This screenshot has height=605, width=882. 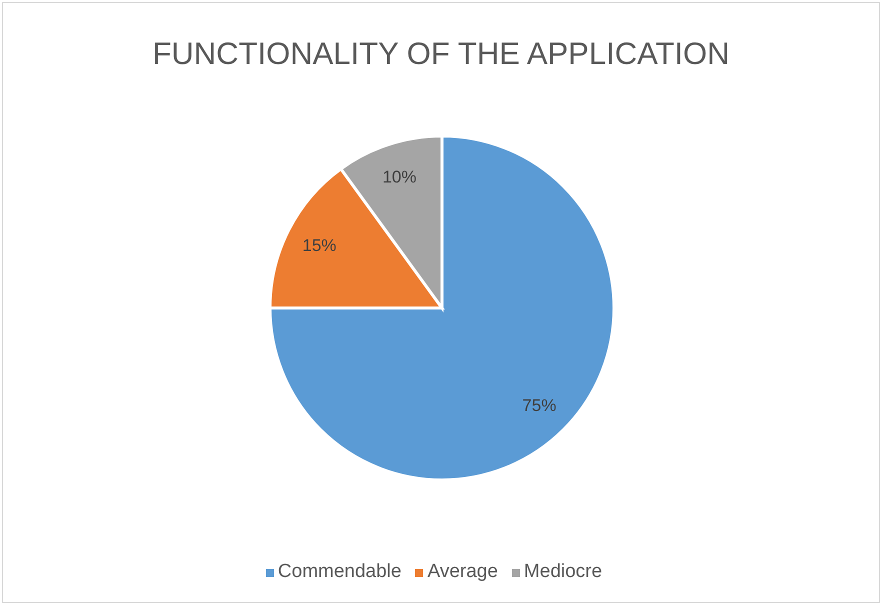 What do you see at coordinates (441, 54) in the screenshot?
I see `chart-title: FUNCTIONALITY OF THE APPLICATION` at bounding box center [441, 54].